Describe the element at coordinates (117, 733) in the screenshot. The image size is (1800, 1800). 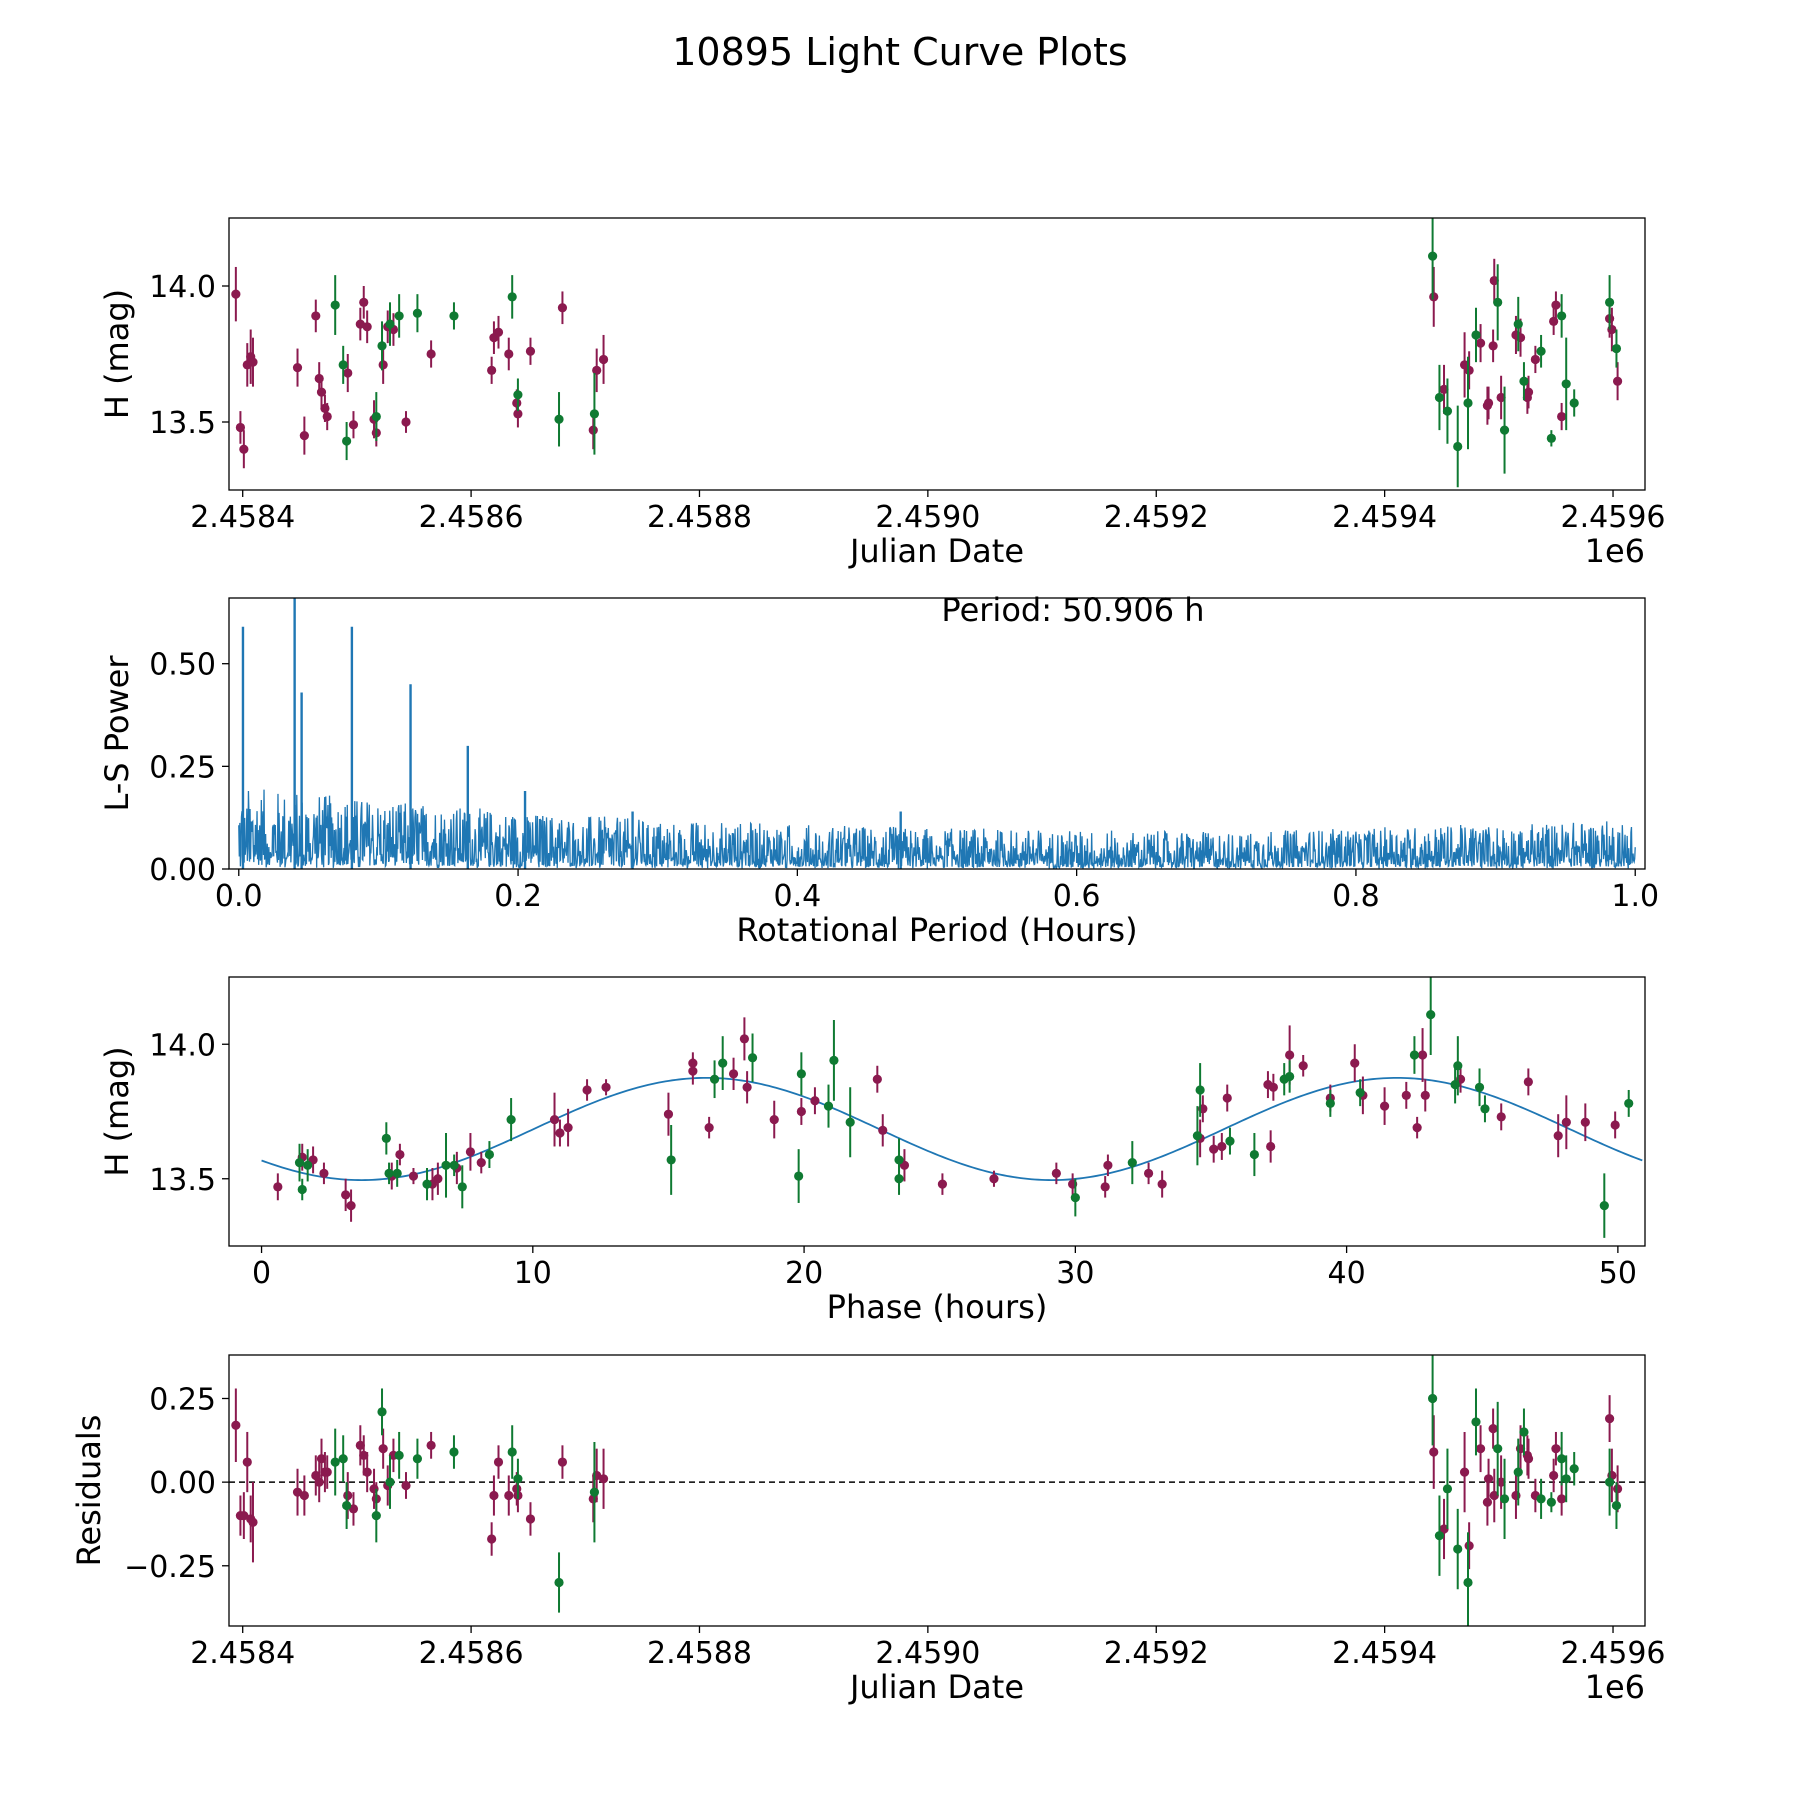
I see `y-axis-label: L-S Power` at that location.